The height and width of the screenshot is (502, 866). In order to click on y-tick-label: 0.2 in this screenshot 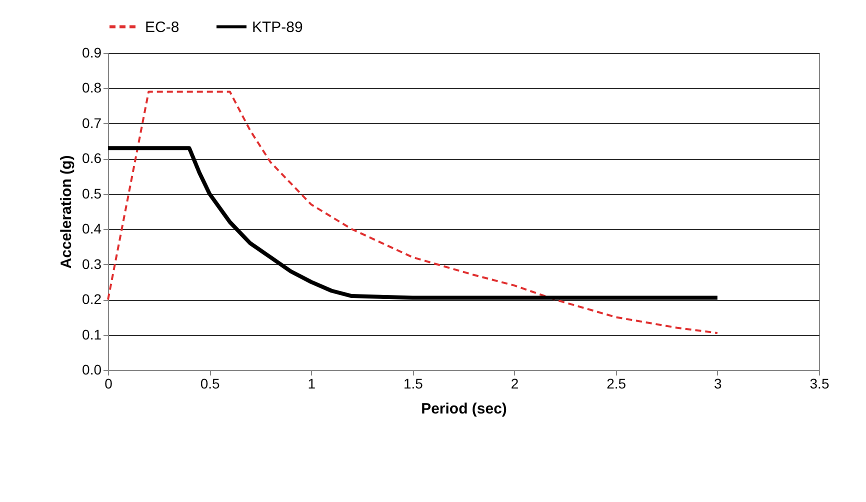, I will do `click(92, 299)`.